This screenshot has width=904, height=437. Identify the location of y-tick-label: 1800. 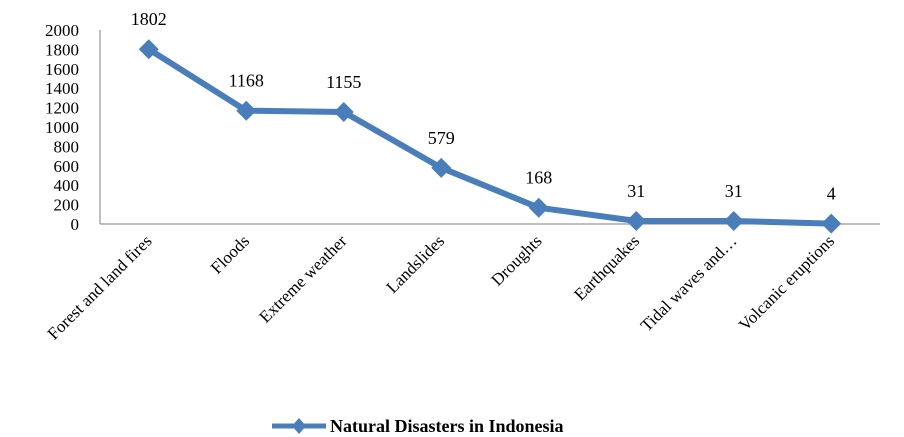
(62, 49).